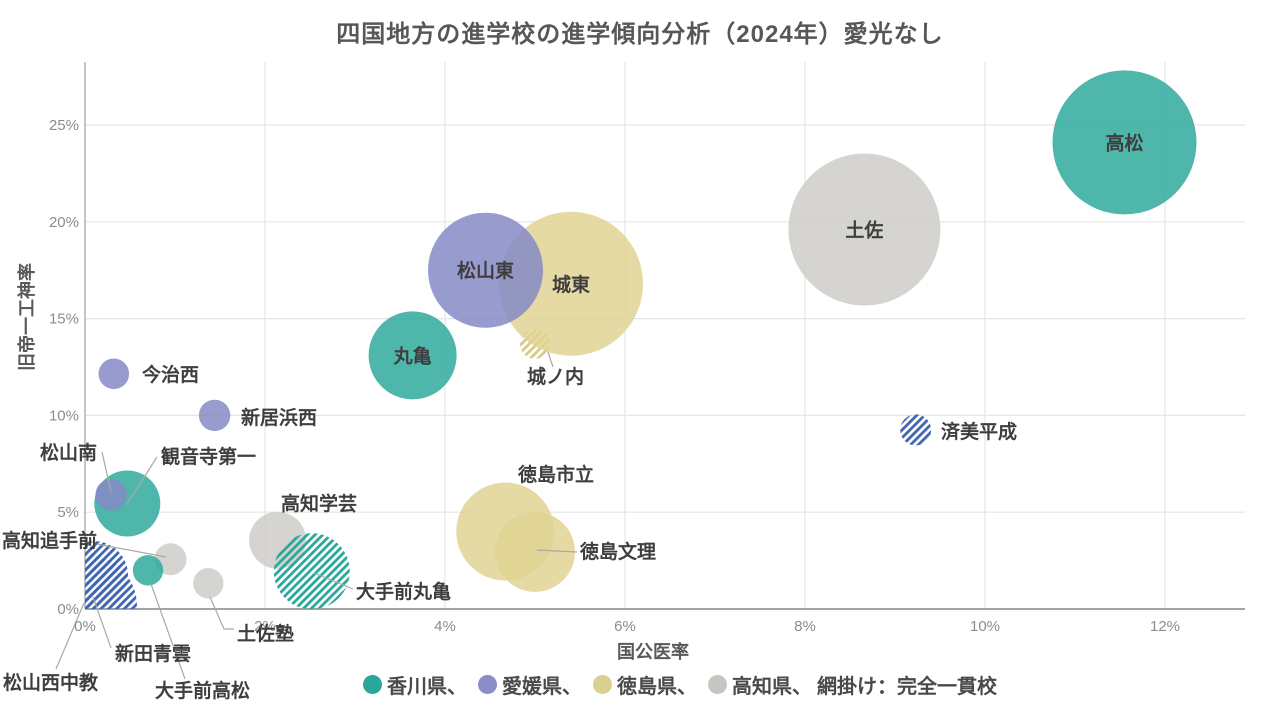 The image size is (1280, 720). Describe the element at coordinates (542, 686) in the screenshot. I see `legend-label-ehime: 愛媛県、` at that location.